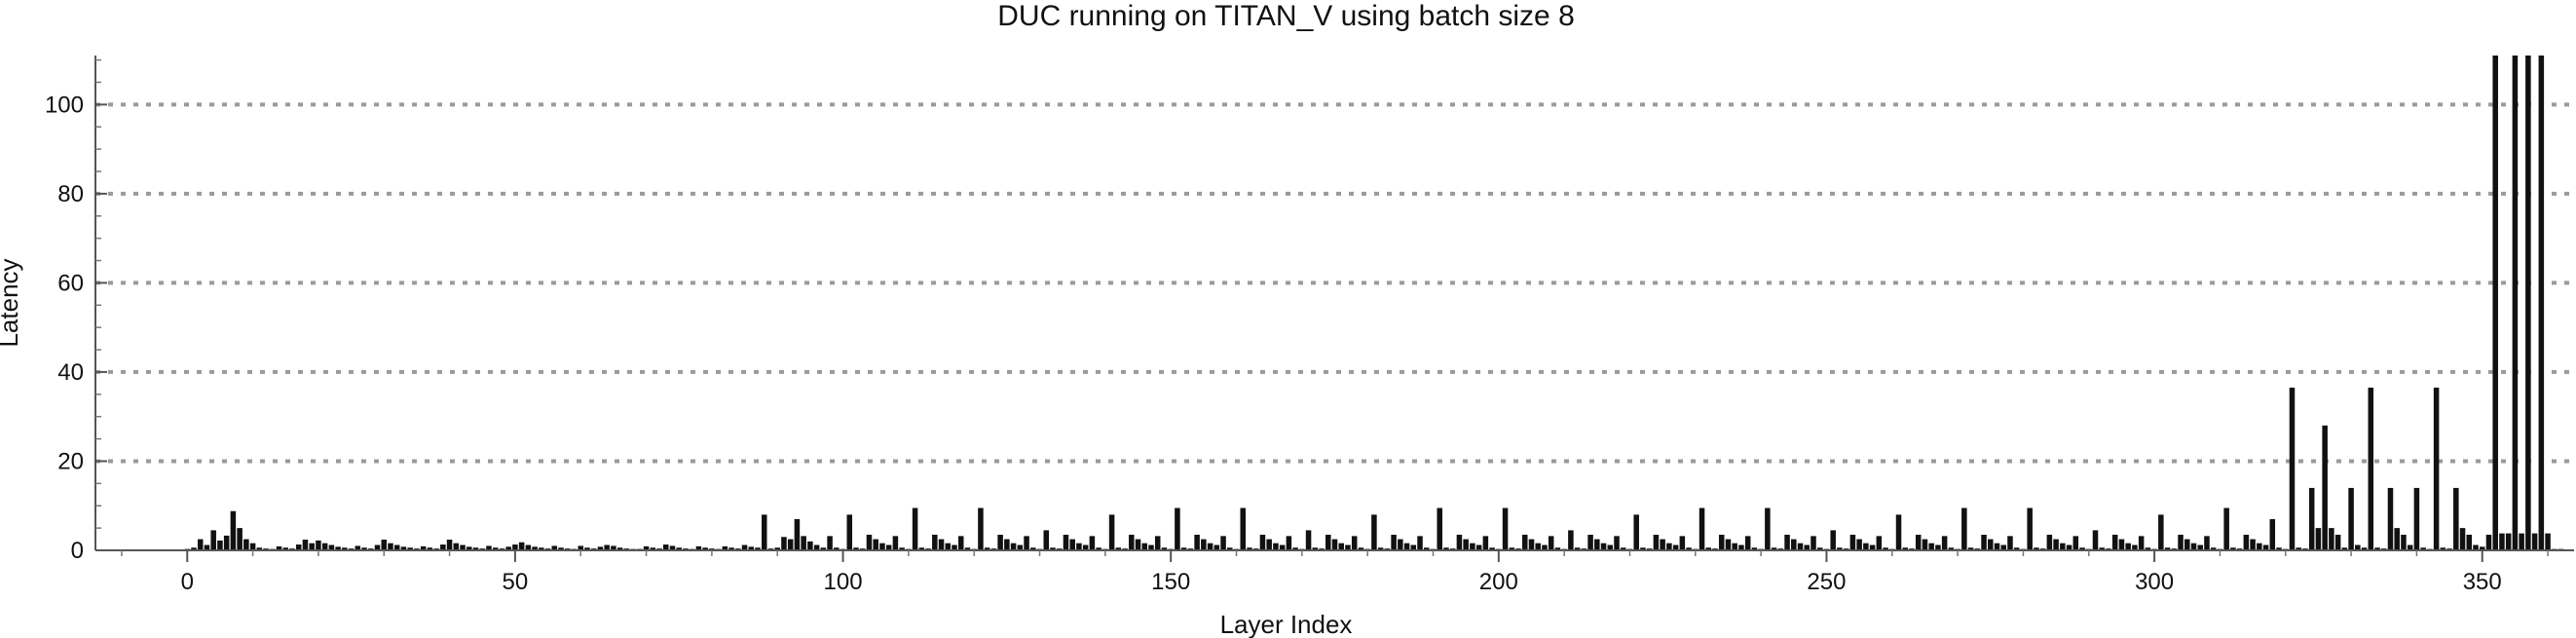 This screenshot has width=2576, height=638. I want to click on y-tick-label: 100, so click(64, 105).